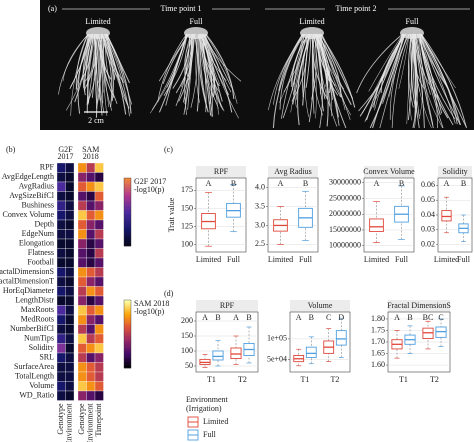 This screenshot has width=474, height=442. What do you see at coordinates (97, 21) in the screenshot?
I see `treatment-label: Limited` at bounding box center [97, 21].